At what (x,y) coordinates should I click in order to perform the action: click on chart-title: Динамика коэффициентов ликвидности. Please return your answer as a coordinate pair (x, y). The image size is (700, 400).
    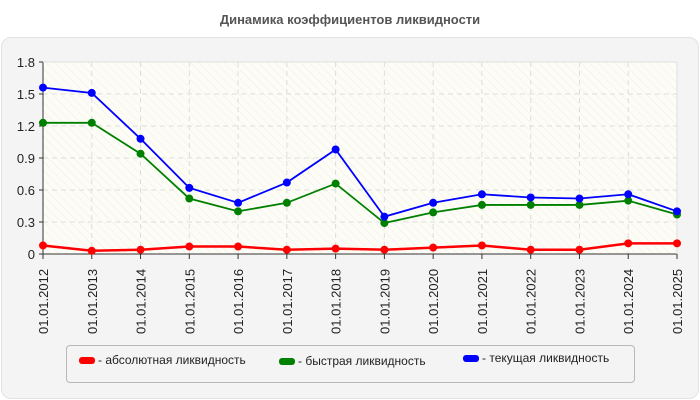
    Looking at the image, I should click on (350, 19).